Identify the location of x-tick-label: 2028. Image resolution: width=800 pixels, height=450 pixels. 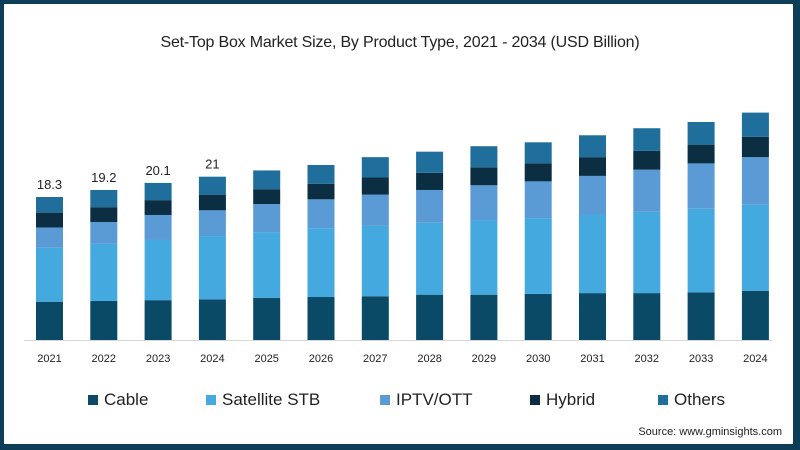
(429, 359).